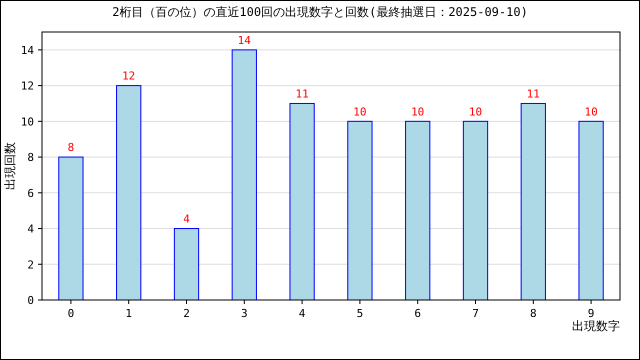 This screenshot has height=360, width=640. Describe the element at coordinates (596, 326) in the screenshot. I see `x-axis-title: 出現数字` at that location.